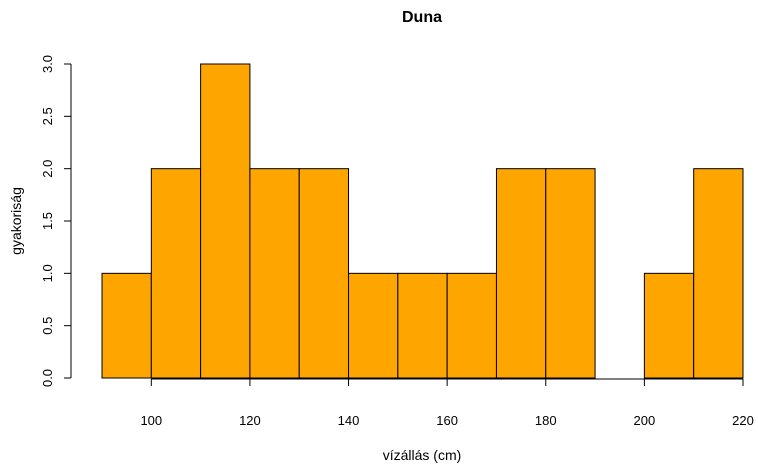 The height and width of the screenshot is (468, 758). Describe the element at coordinates (47, 221) in the screenshot. I see `y-tick-label-3: 1.5` at that location.